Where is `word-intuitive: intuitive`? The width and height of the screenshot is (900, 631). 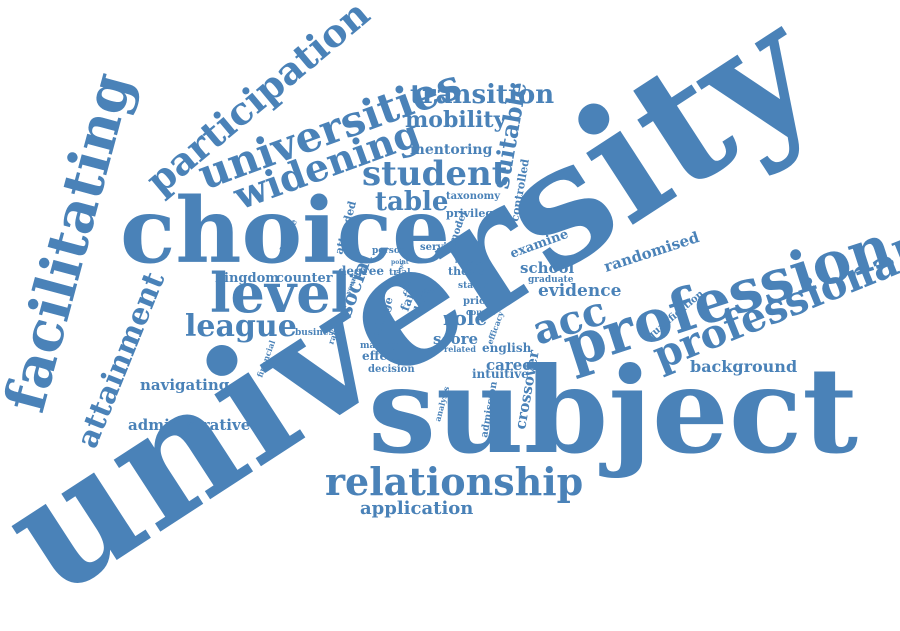 word-intuitive: intuitive is located at coordinates (500, 374).